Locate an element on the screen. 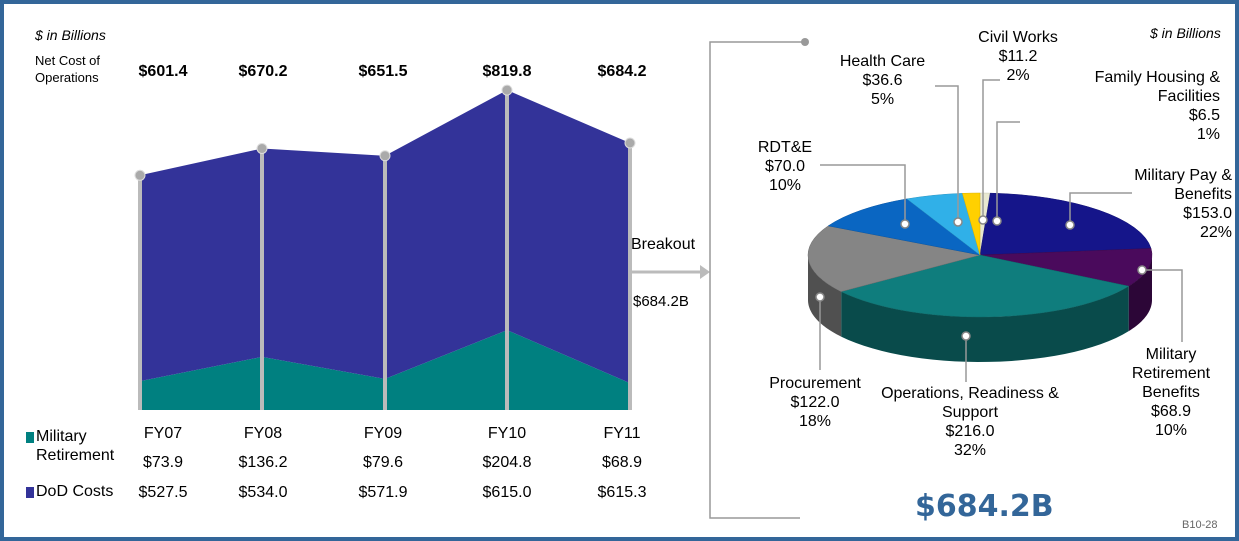 The width and height of the screenshot is (1239, 541). value-label: $527.5 is located at coordinates (163, 492).